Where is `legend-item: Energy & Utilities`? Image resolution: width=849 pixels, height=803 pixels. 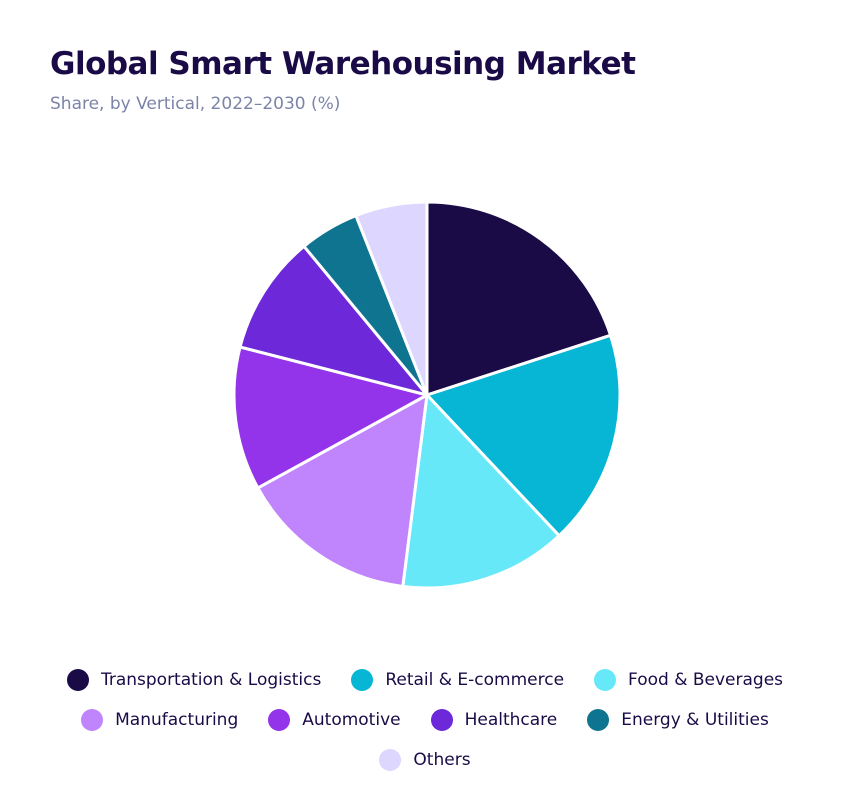
legend-item: Energy & Utilities is located at coordinates (678, 720).